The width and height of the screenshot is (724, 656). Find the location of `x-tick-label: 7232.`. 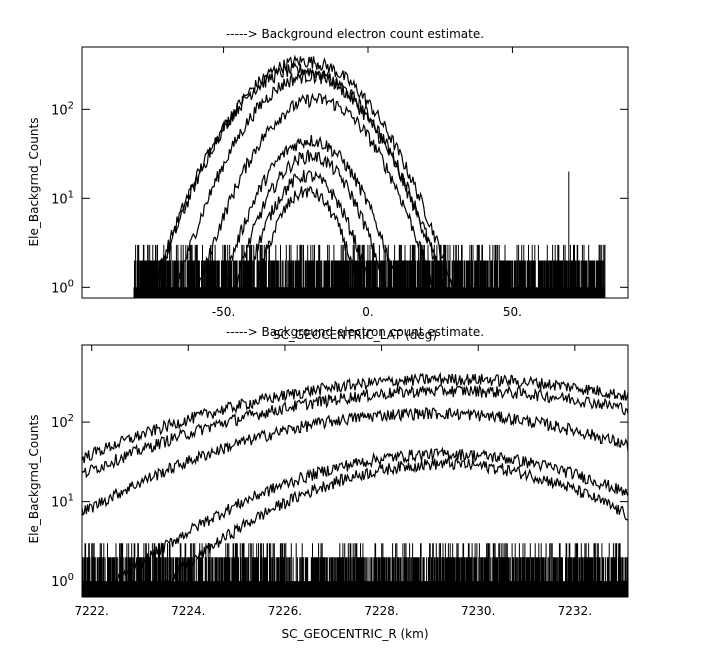

x-tick-label: 7232. is located at coordinates (575, 611).